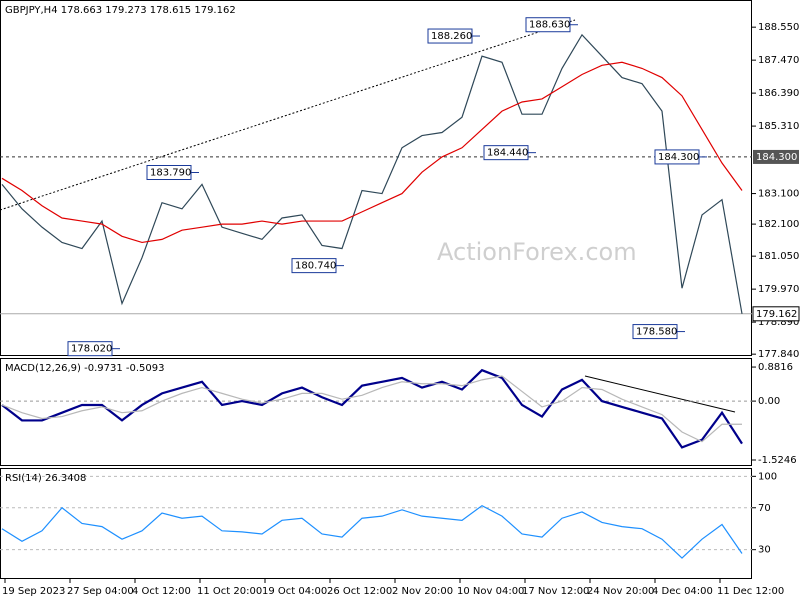  Describe the element at coordinates (33, 591) in the screenshot. I see `x-tick-label: 19 Sep 2023` at that location.